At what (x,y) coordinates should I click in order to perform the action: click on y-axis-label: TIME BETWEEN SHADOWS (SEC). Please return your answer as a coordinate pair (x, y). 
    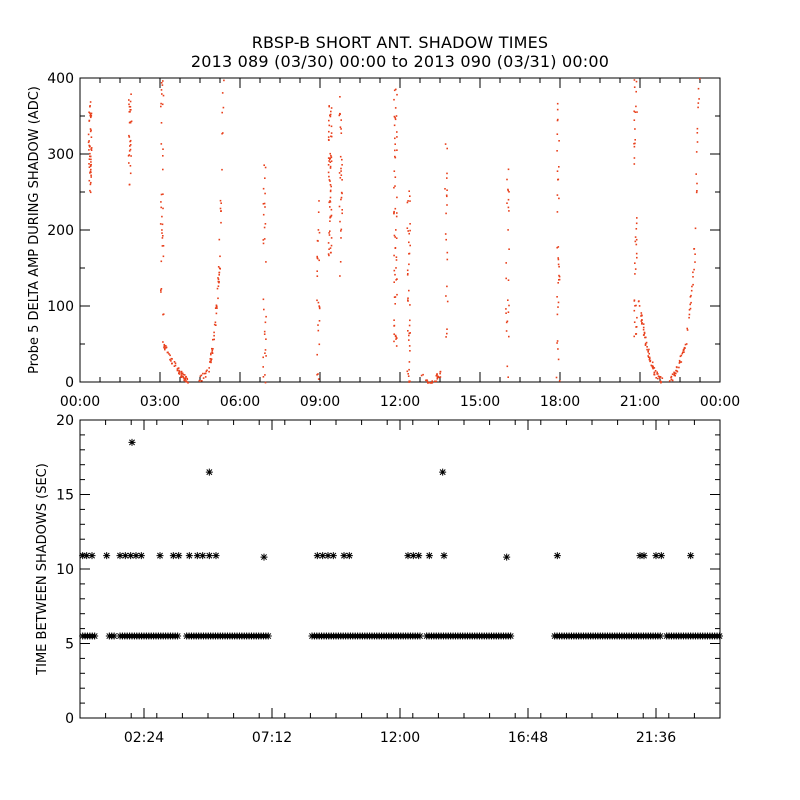
    Looking at the image, I should click on (42, 569).